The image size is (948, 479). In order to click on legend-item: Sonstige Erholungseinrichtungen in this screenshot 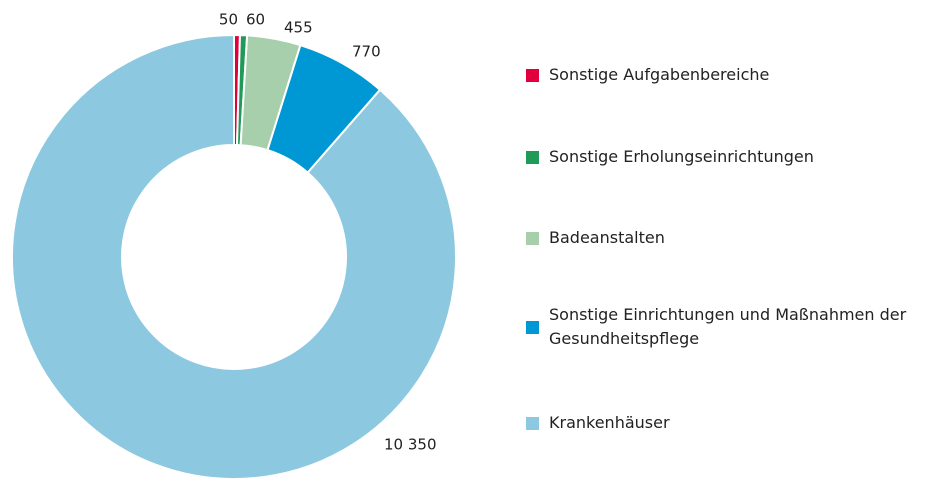, I will do `click(737, 157)`.